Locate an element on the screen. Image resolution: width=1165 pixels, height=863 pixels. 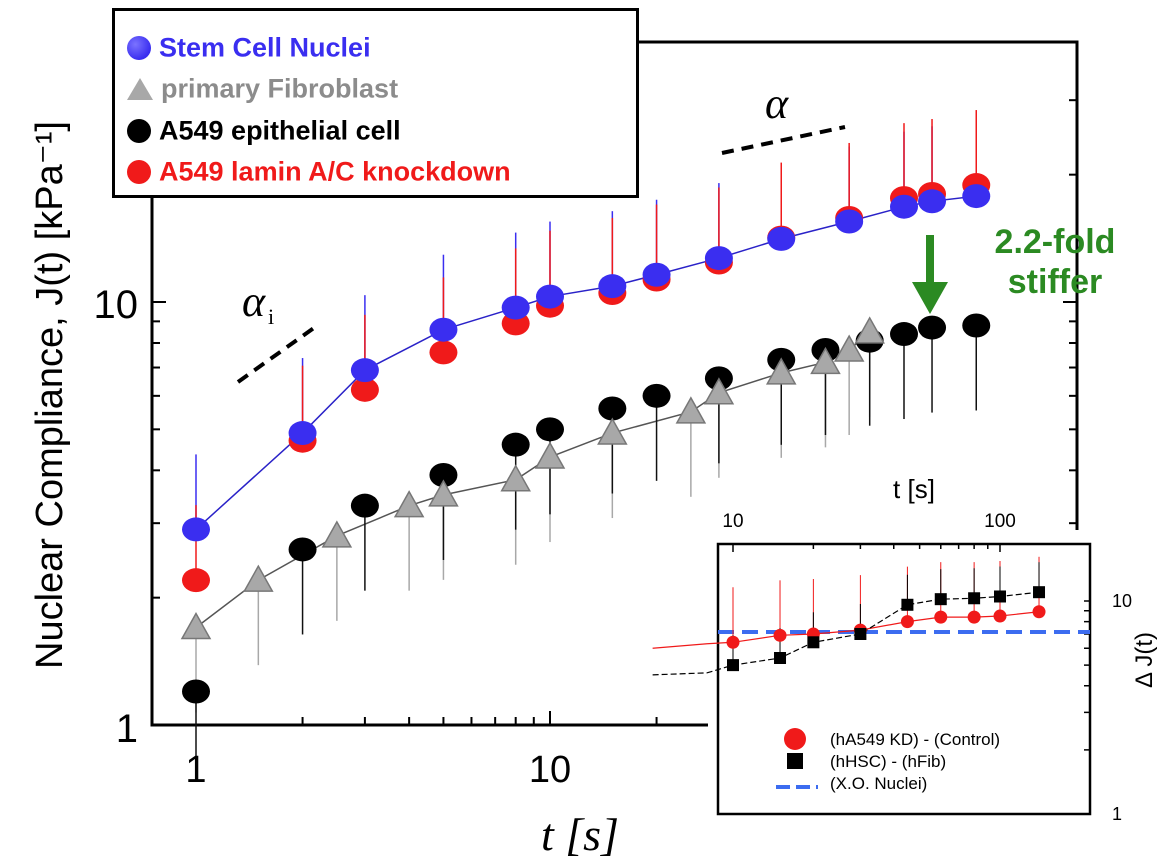
inset-data-points is located at coordinates (886, 629).